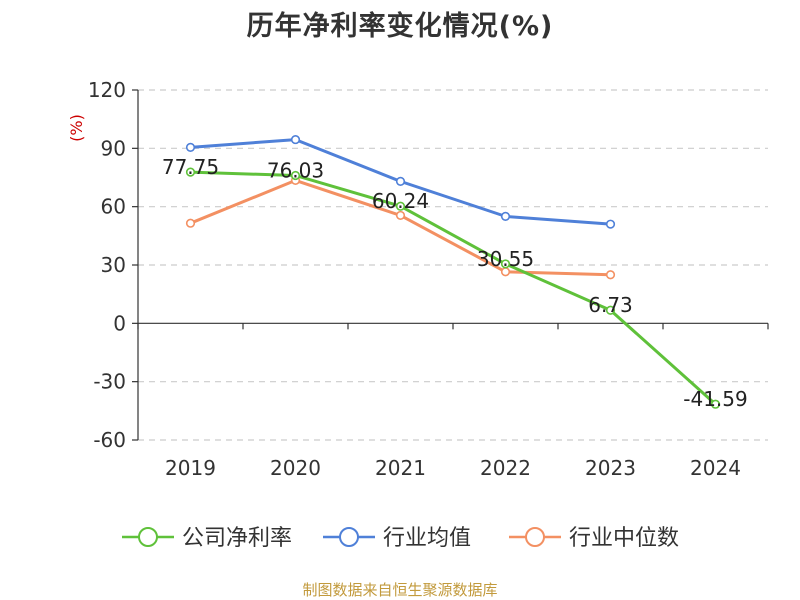 Image resolution: width=800 pixels, height=600 pixels. Describe the element at coordinates (109, 382) in the screenshot. I see `y-tick-label: -30` at that location.